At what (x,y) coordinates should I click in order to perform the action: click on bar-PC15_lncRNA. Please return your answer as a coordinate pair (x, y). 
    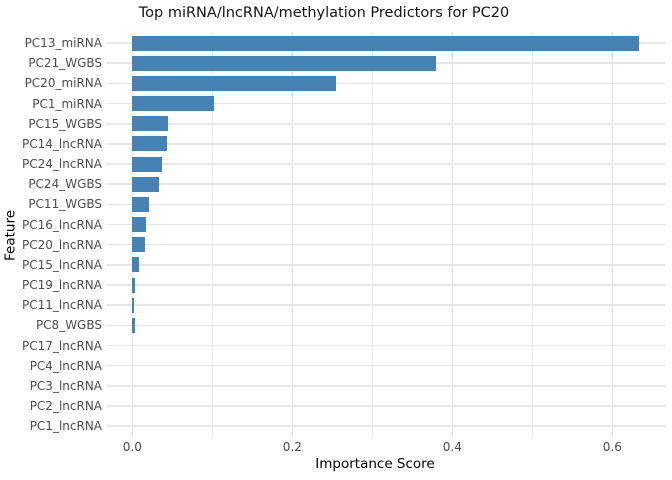
    Looking at the image, I should click on (135, 265).